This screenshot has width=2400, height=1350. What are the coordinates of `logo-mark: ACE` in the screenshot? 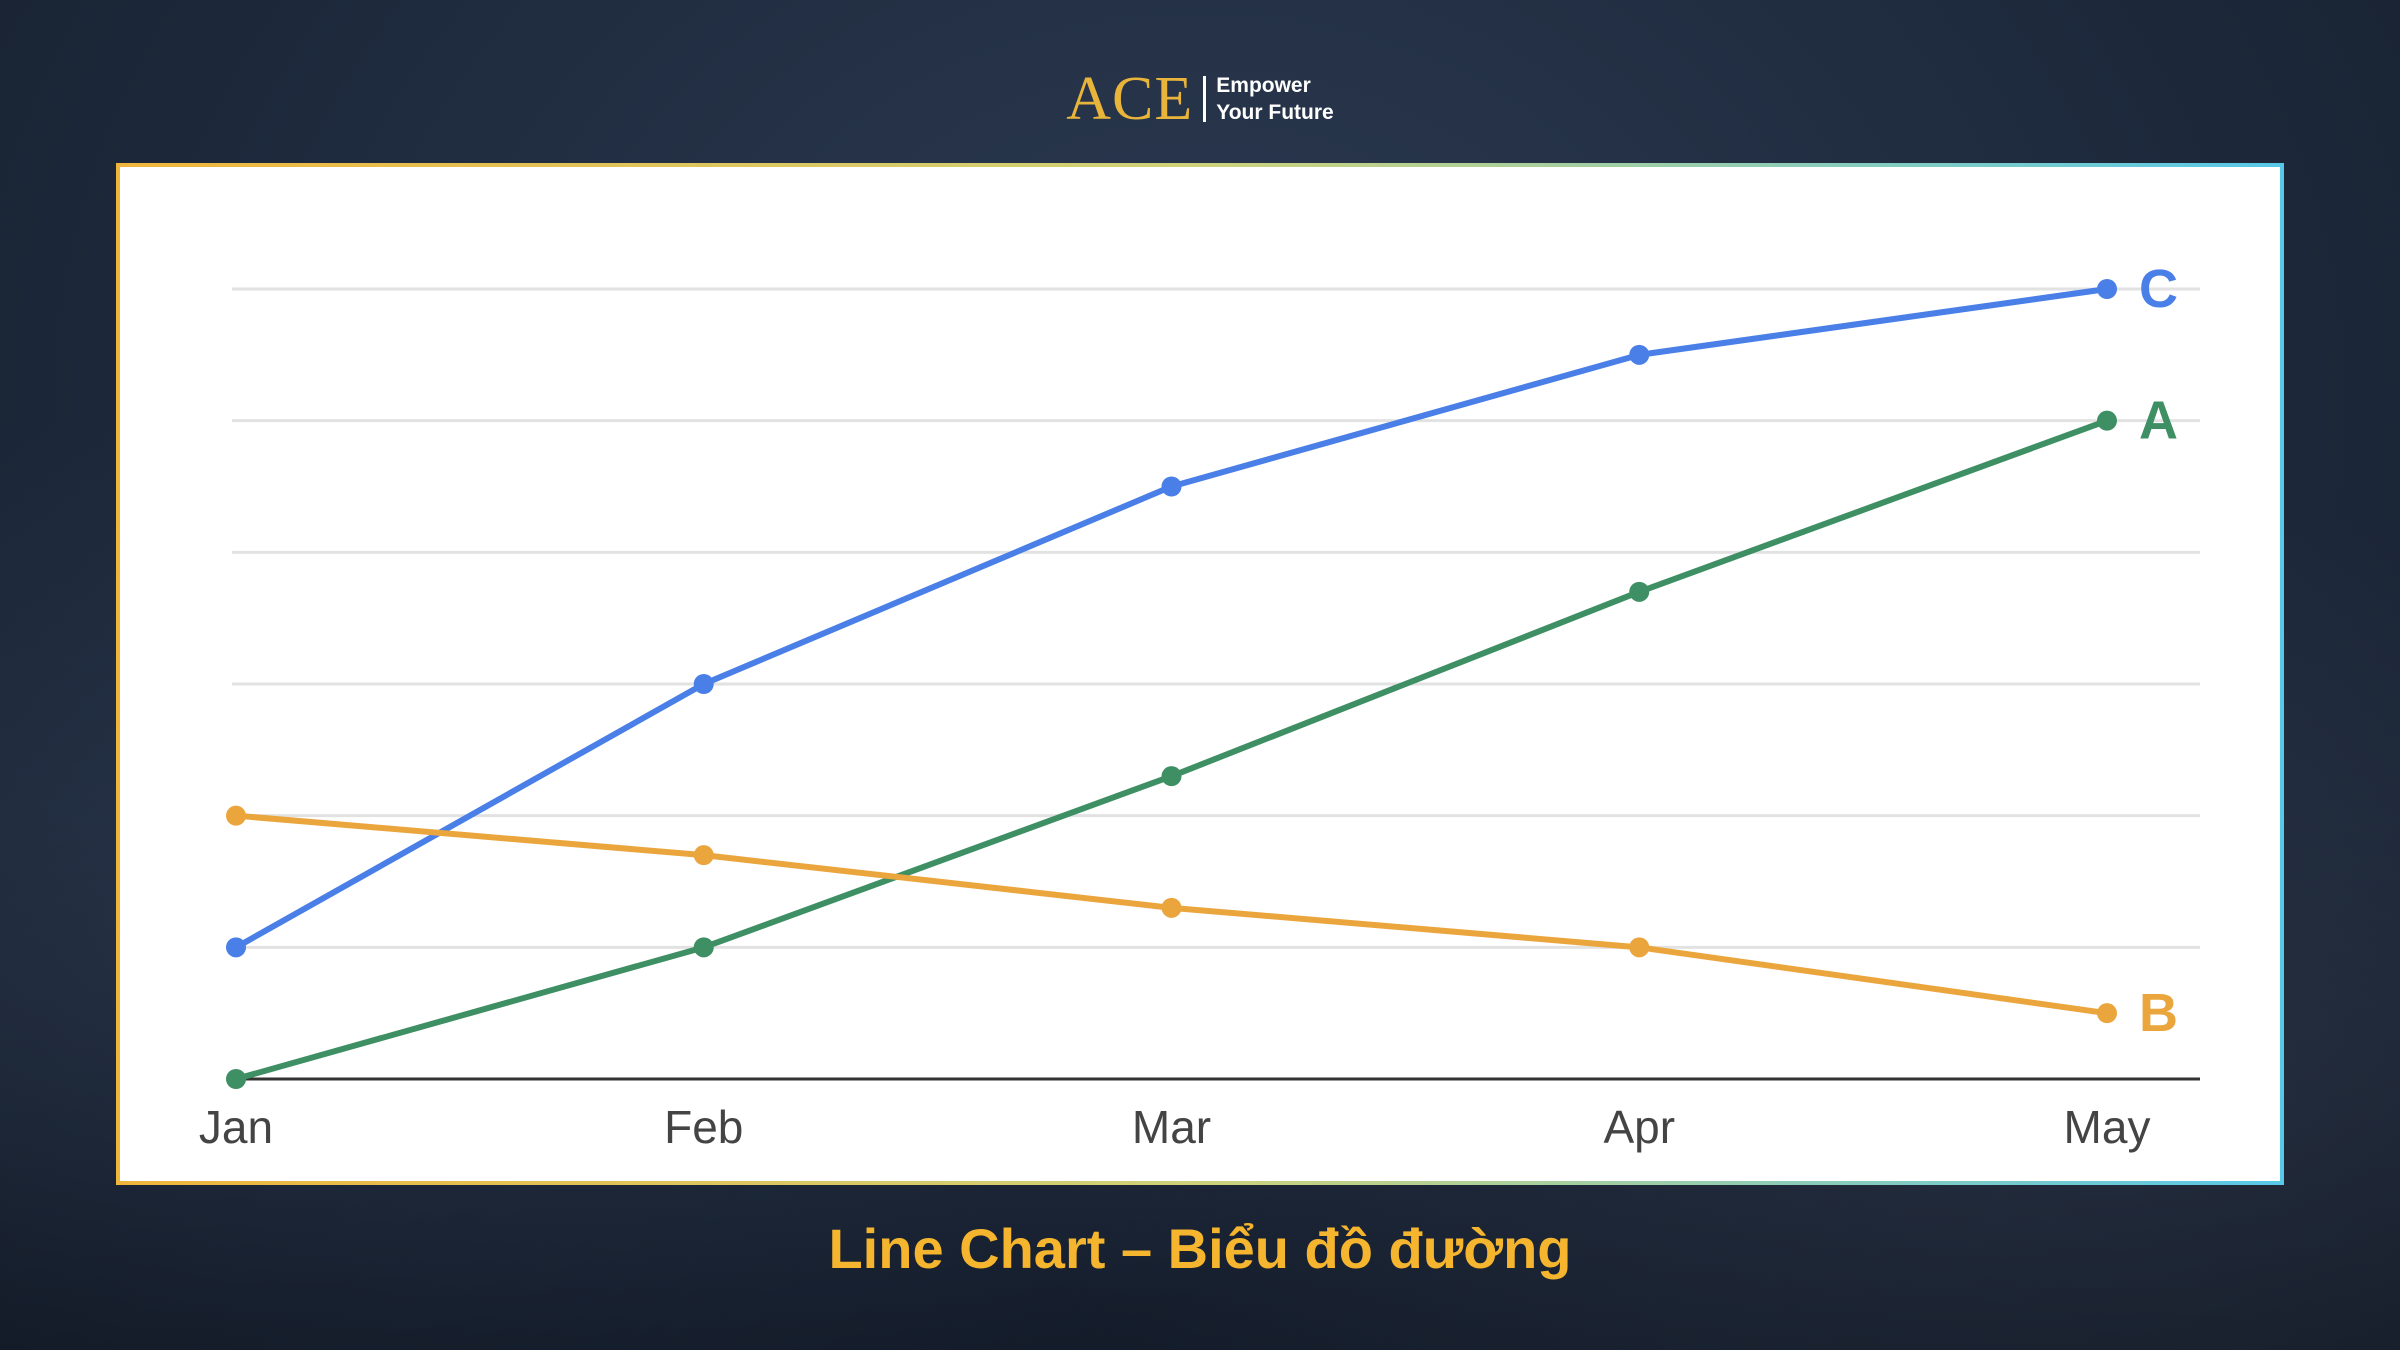 It's located at (1130, 99).